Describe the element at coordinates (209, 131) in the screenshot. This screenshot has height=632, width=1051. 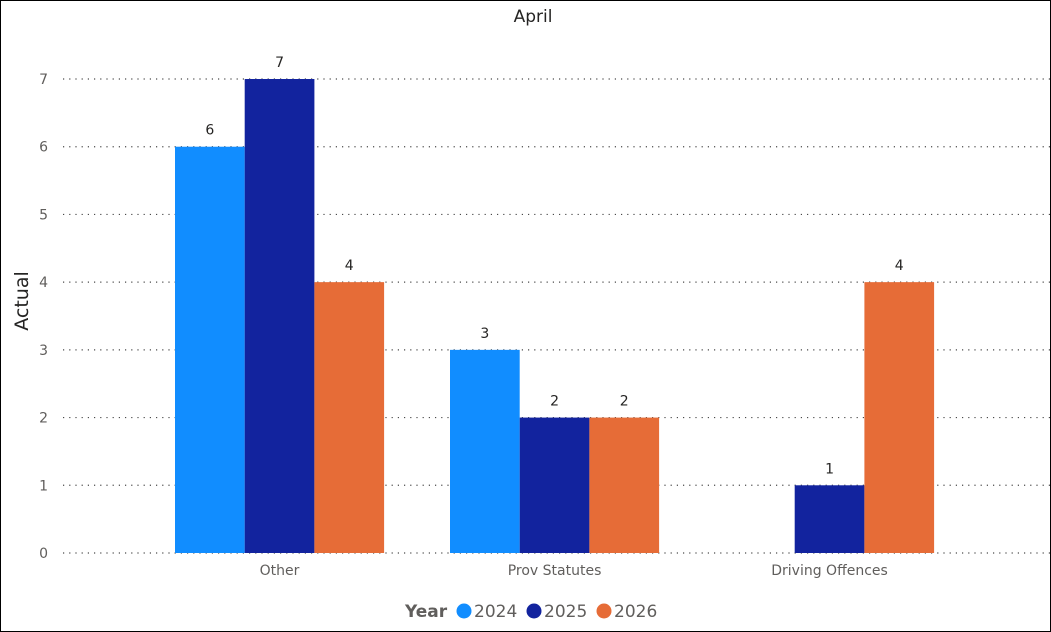
I see `data-label: 6` at that location.